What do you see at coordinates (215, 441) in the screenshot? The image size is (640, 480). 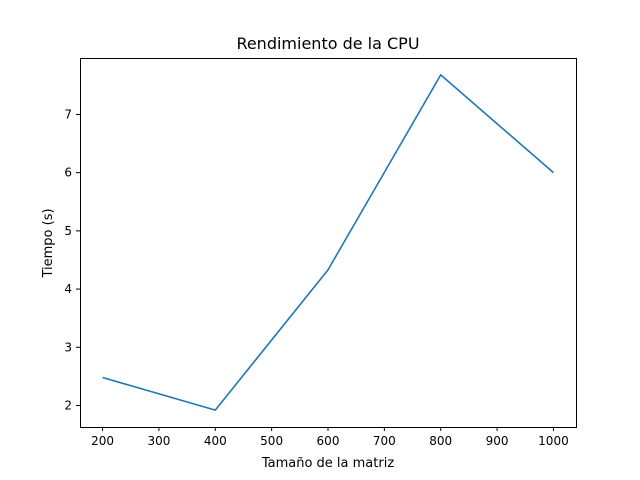 I see `x-tick-label: 400` at bounding box center [215, 441].